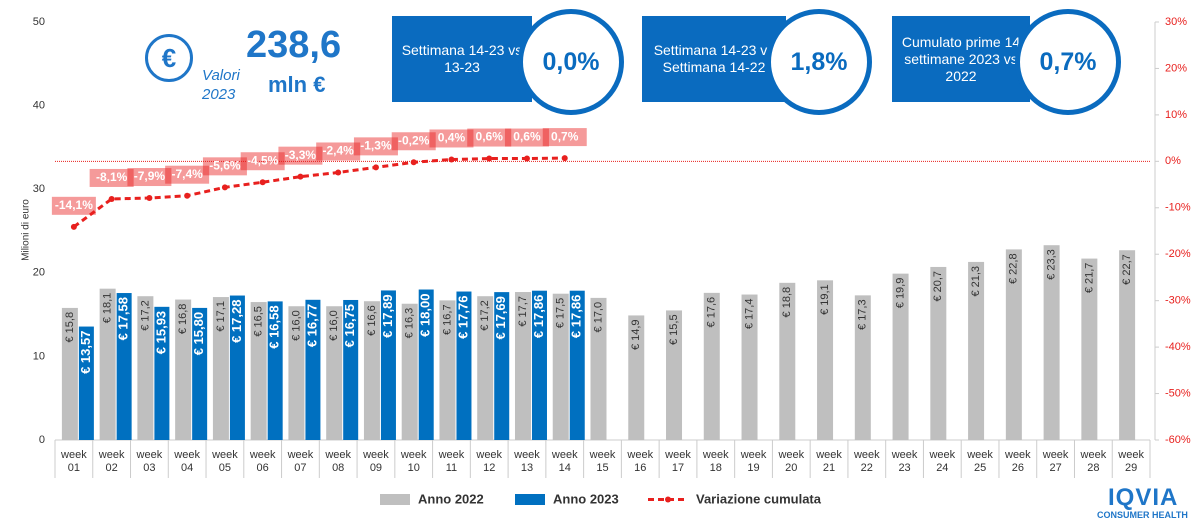 This screenshot has width=1199, height=522. I want to click on x-tick-label: week 16, so click(640, 461).